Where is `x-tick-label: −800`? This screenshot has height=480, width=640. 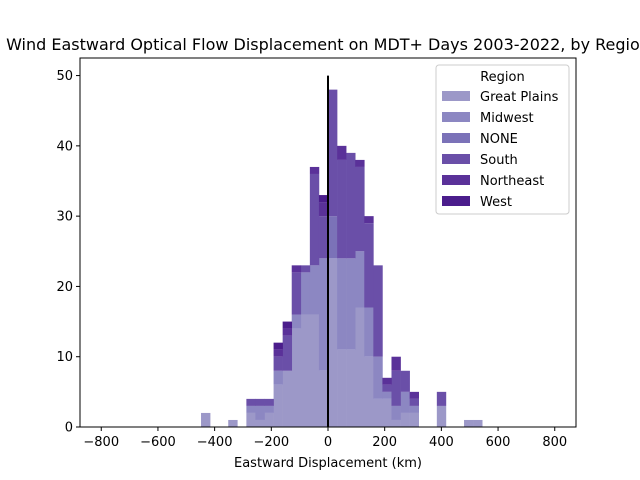 x-tick-label: −800 is located at coordinates (101, 442).